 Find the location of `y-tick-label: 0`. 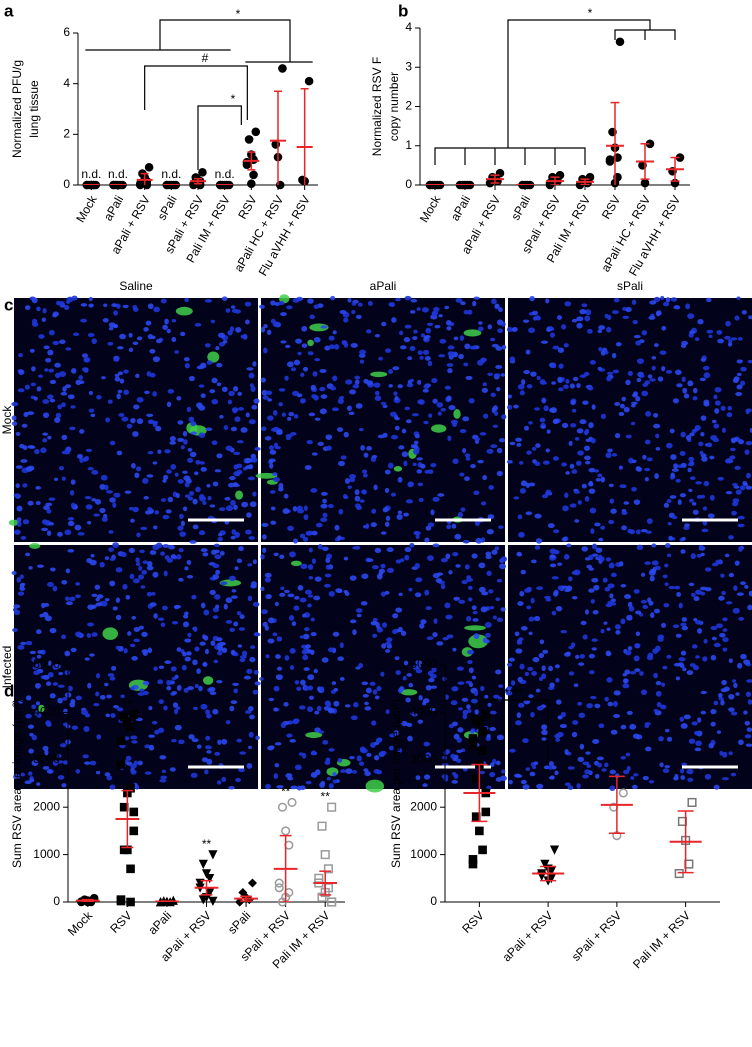

y-tick-label: 0 is located at coordinates (408, 184).